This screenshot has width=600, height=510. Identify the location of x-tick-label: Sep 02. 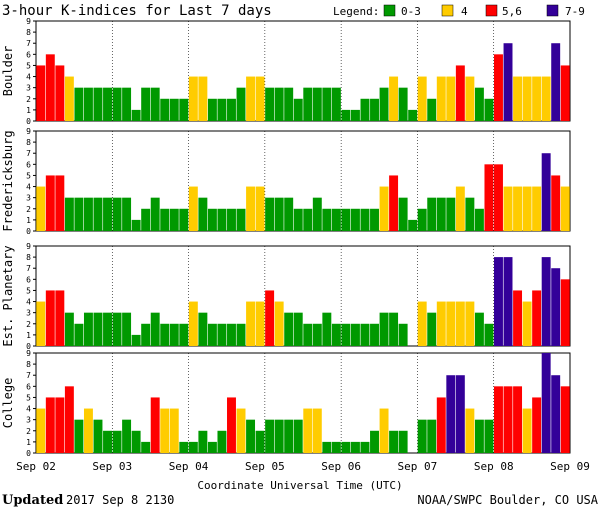
(36, 466).